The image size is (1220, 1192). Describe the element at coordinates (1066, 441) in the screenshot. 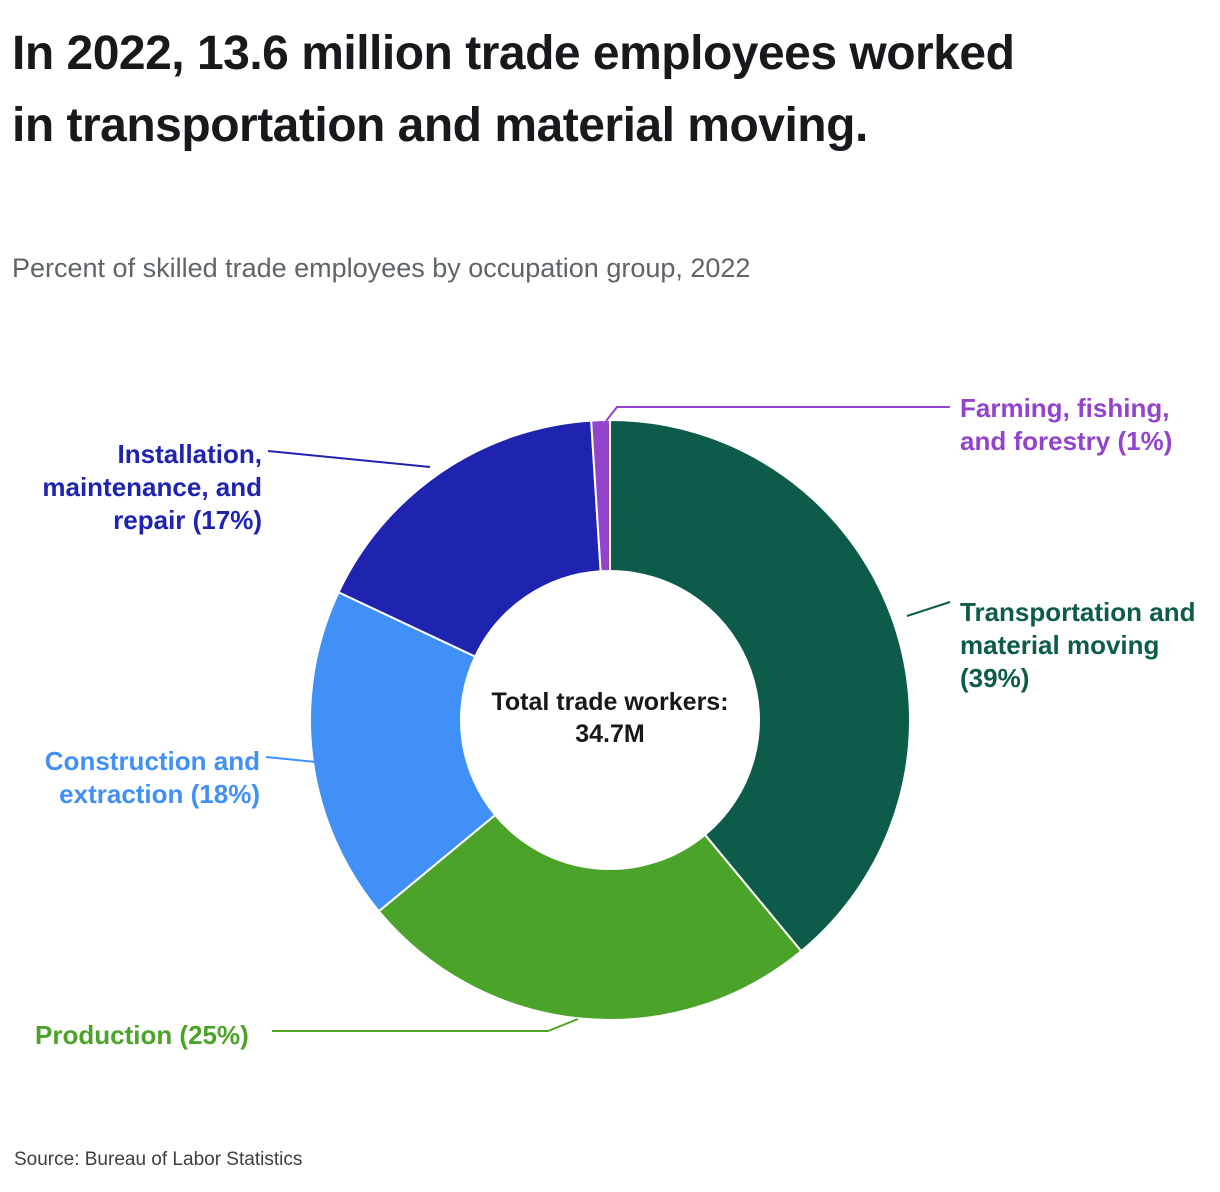

I see `label-farming-line2: and forestry (1%)` at that location.